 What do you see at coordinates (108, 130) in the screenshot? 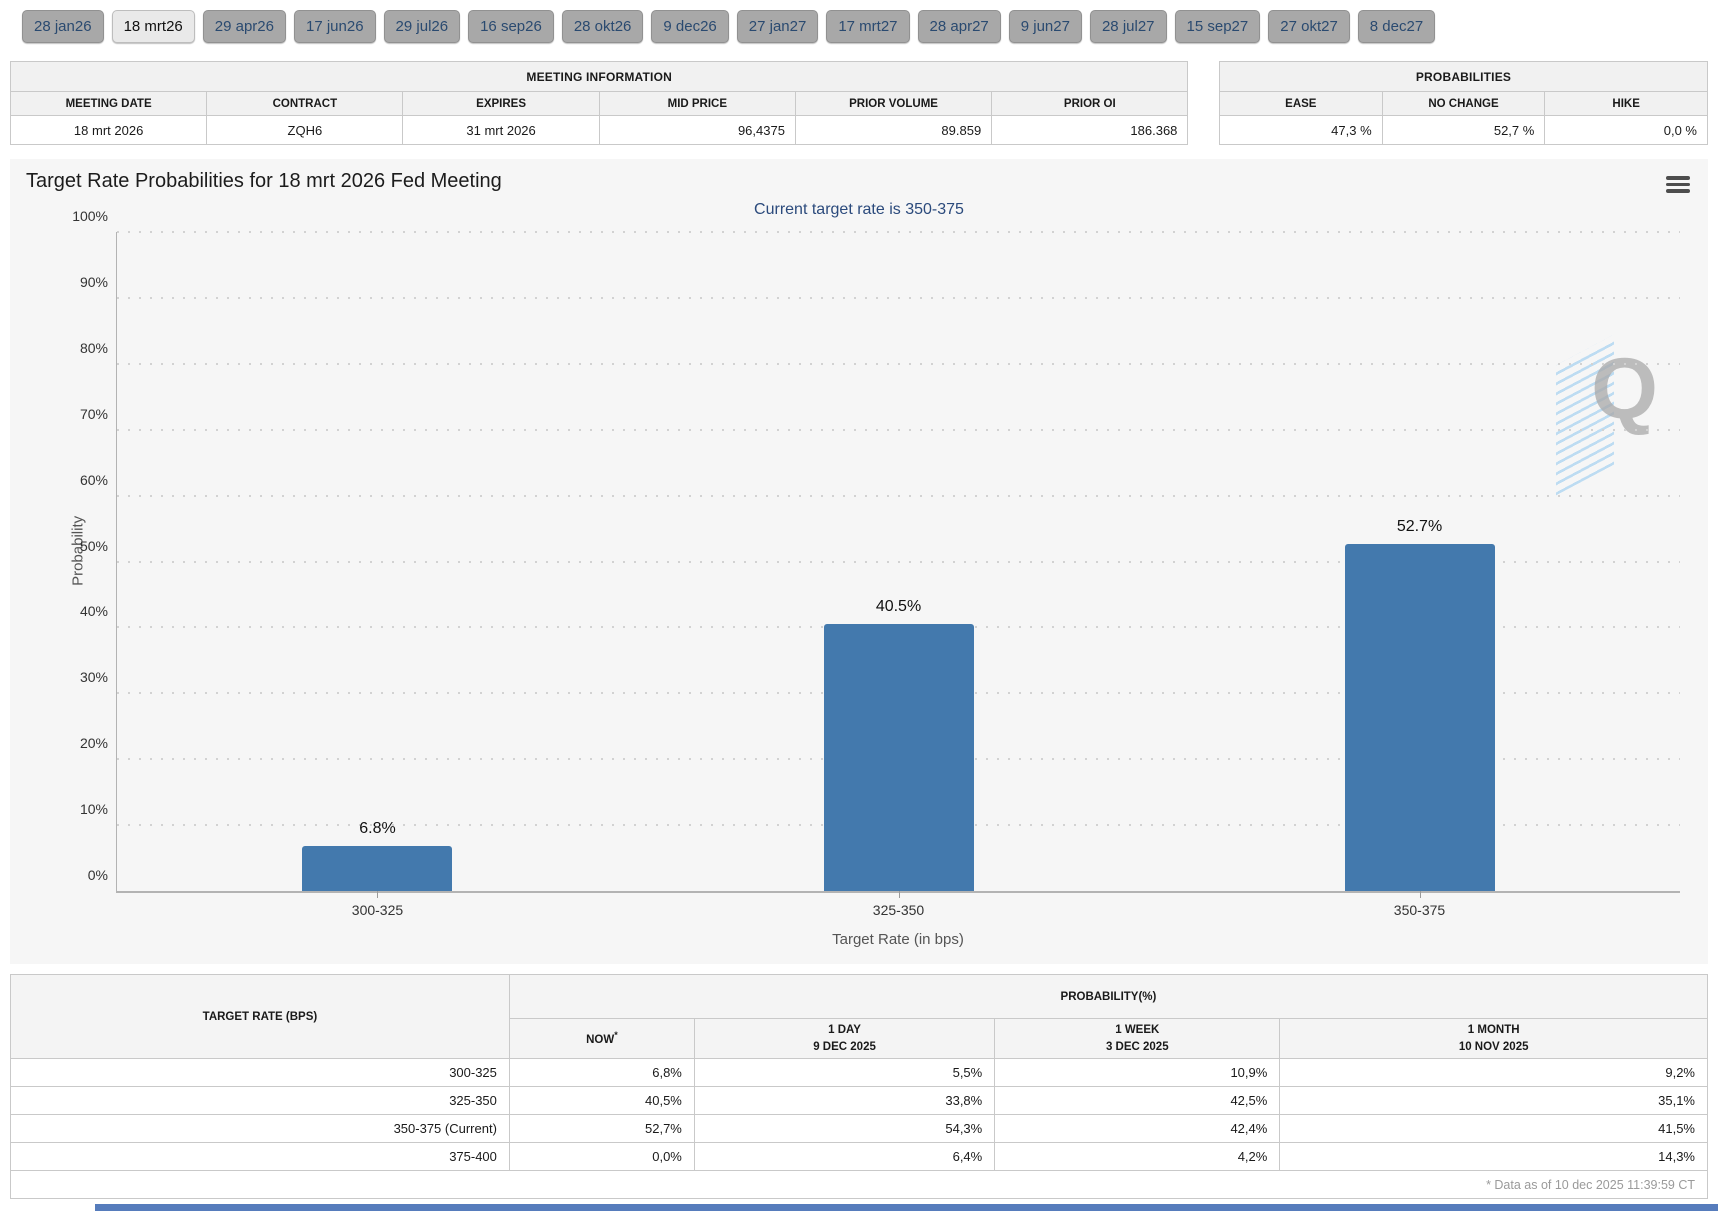
I see `meeting-info-value-cell: 18 mrt 2026` at bounding box center [108, 130].